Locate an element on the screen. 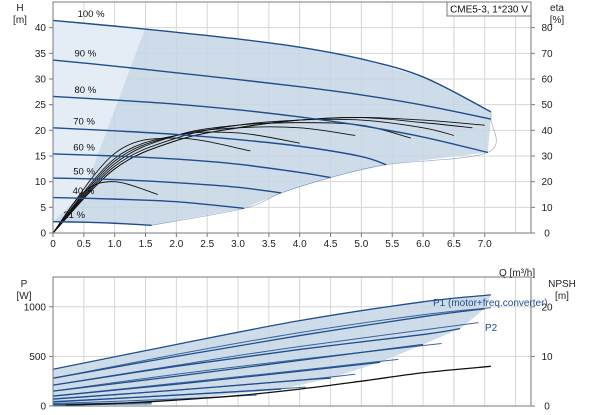 This screenshot has height=415, width=593. eta-tick-label: 0 is located at coordinates (547, 234).